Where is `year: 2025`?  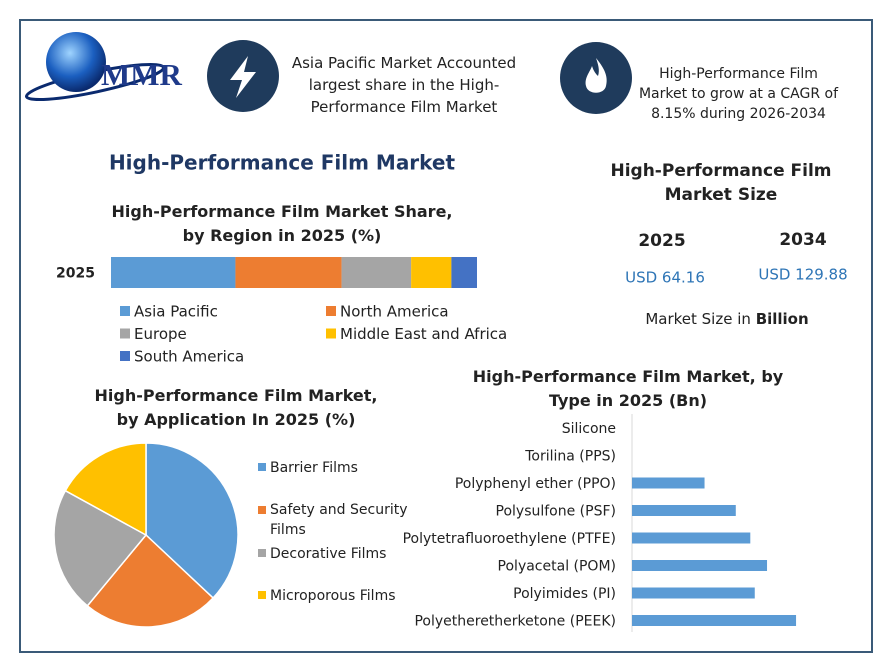 year: 2025 is located at coordinates (661, 241).